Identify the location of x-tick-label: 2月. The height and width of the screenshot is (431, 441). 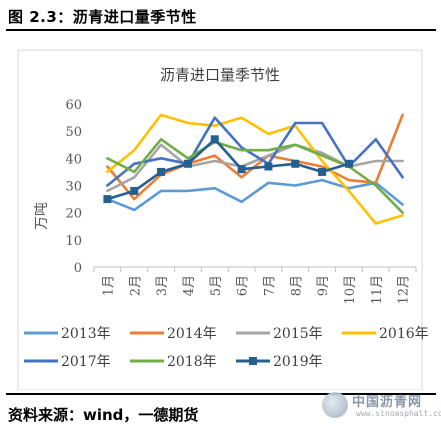
(135, 285).